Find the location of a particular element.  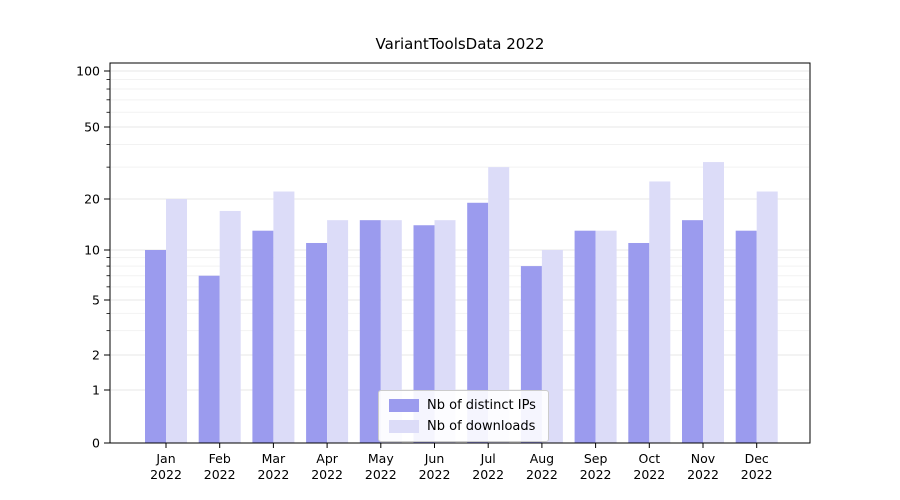

y-tick-label: 1 is located at coordinates (96, 390).